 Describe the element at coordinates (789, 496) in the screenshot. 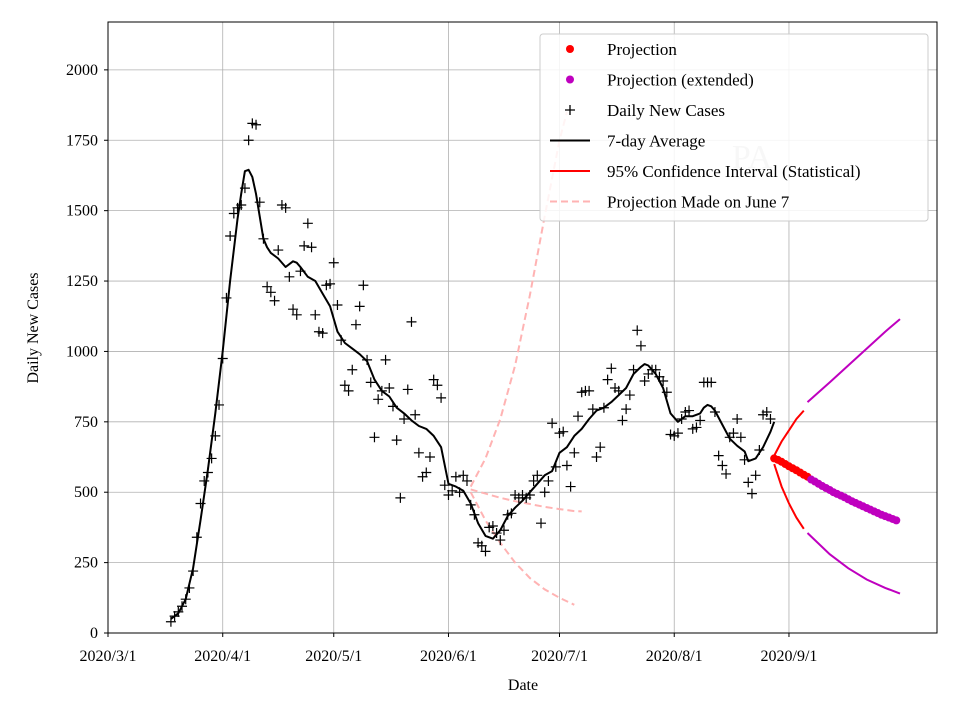

I see `ci-lower-line` at that location.